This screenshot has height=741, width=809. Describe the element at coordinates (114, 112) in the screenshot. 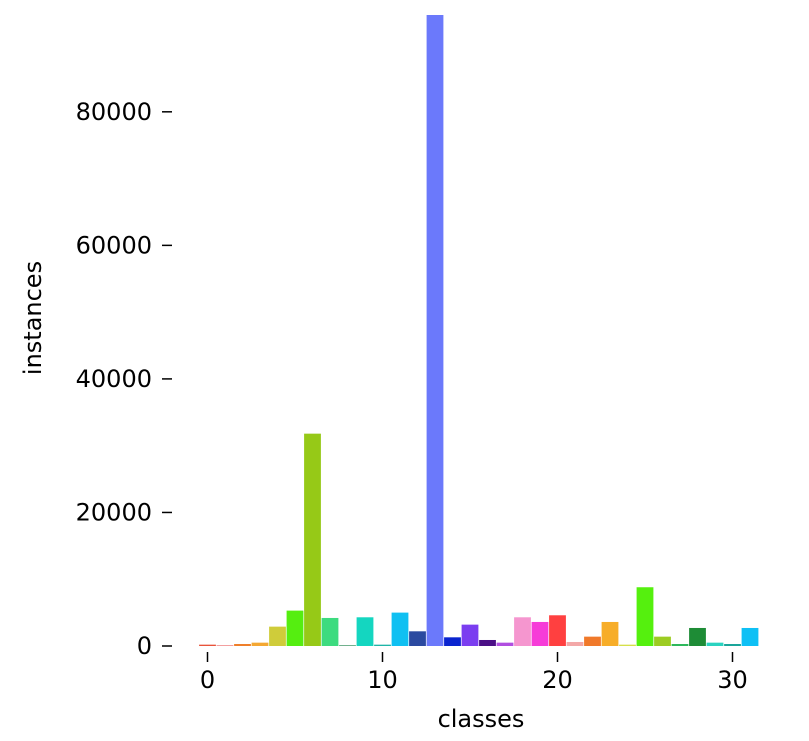

I see `y-tick-label: 80000` at that location.